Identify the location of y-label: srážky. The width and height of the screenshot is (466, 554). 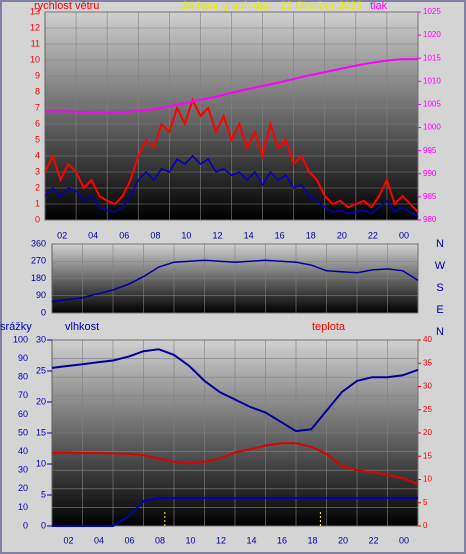
(16, 327).